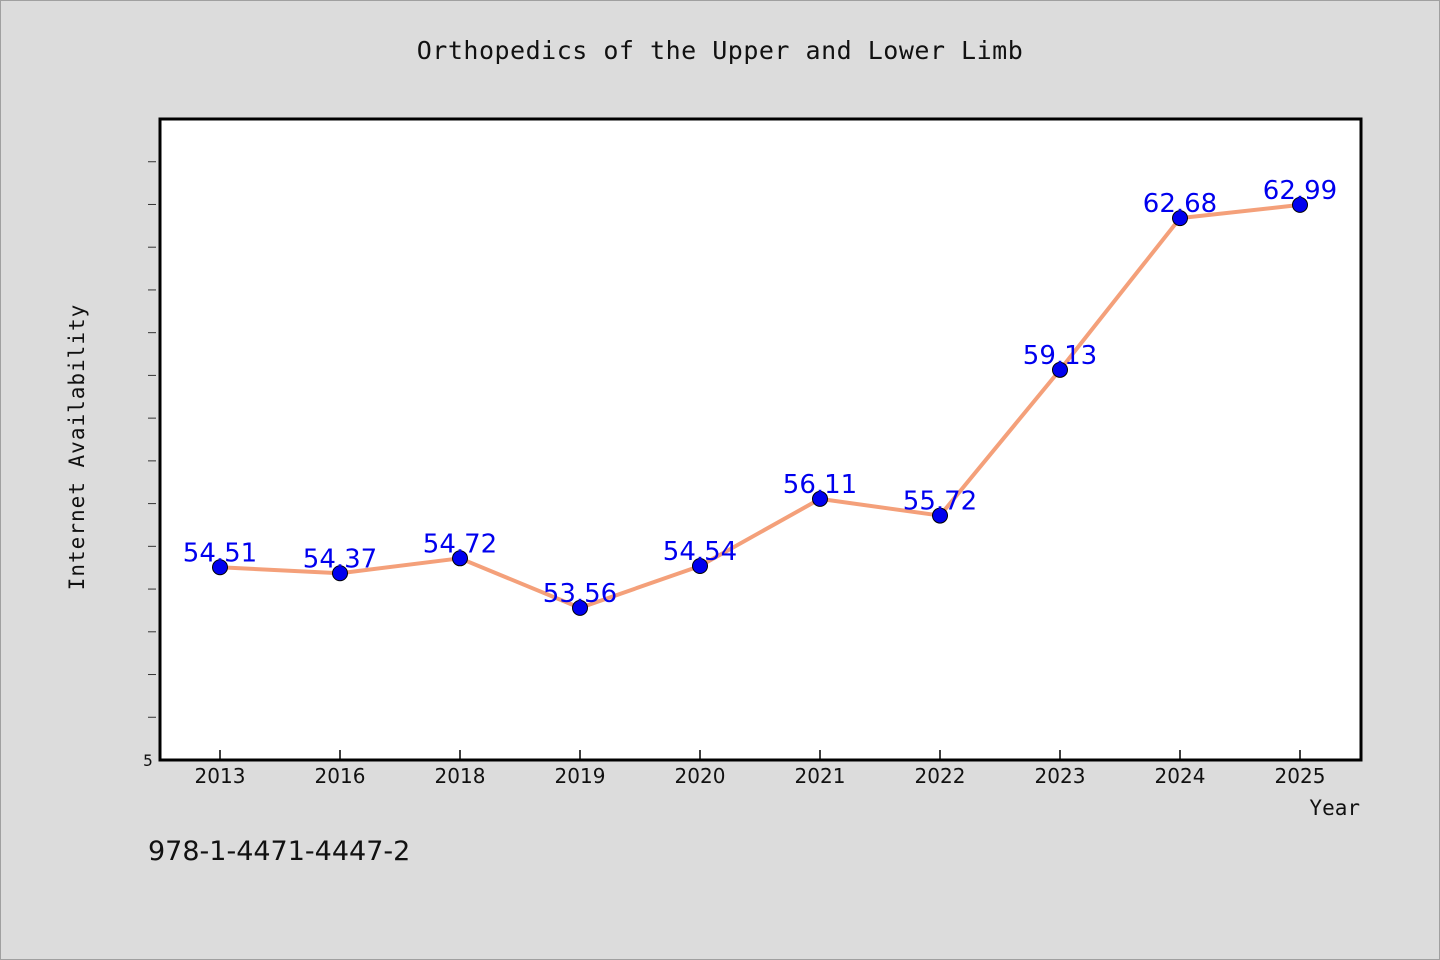 Image resolution: width=1440 pixels, height=960 pixels. Describe the element at coordinates (148, 760) in the screenshot. I see `y-tick-label: 5` at that location.